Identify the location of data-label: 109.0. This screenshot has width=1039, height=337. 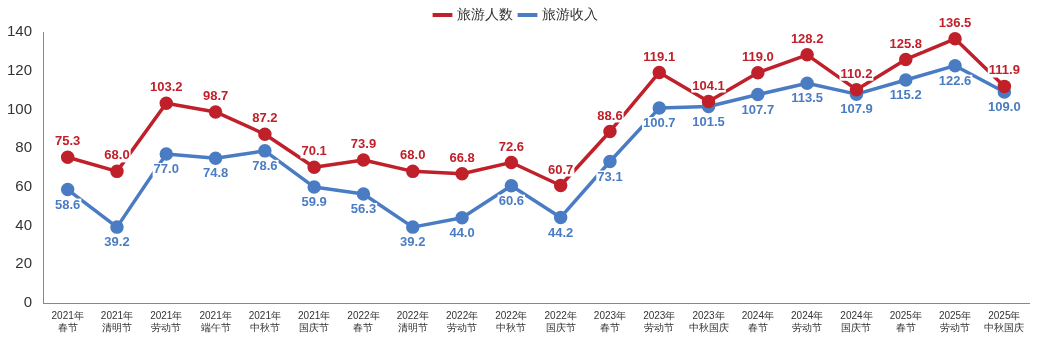
(1004, 107).